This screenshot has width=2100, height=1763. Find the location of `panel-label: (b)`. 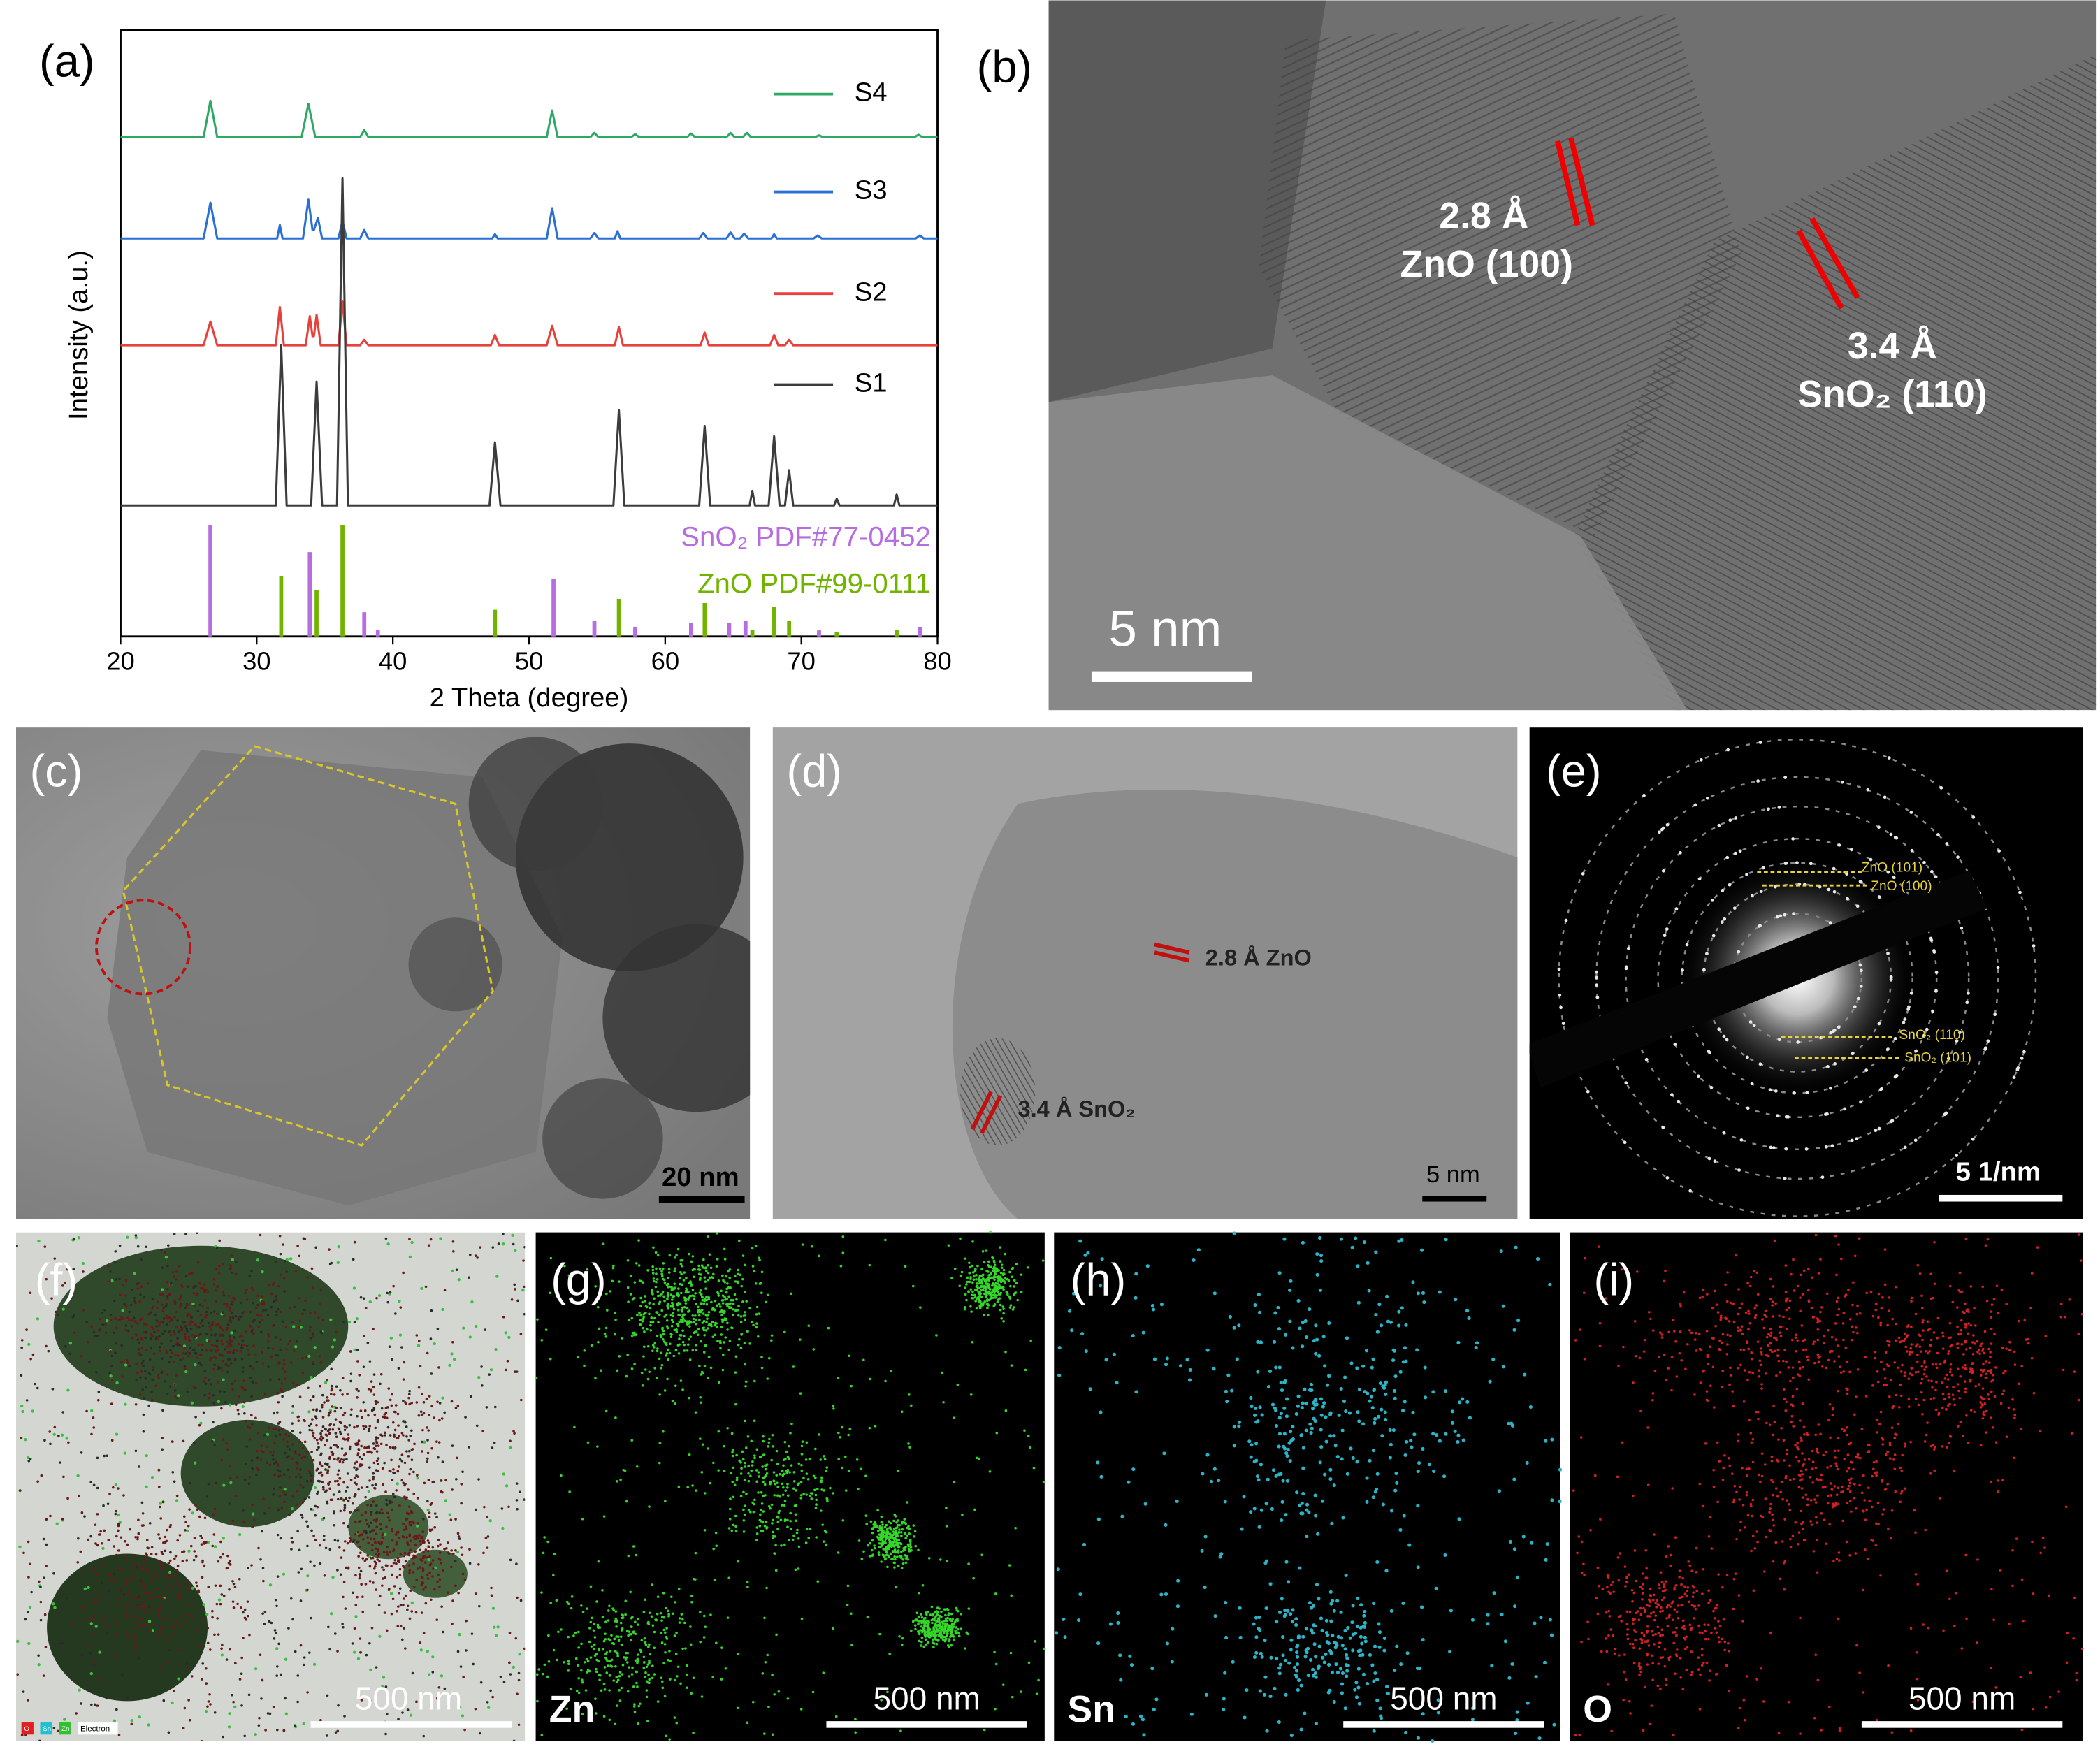

panel-label: (b) is located at coordinates (1005, 66).